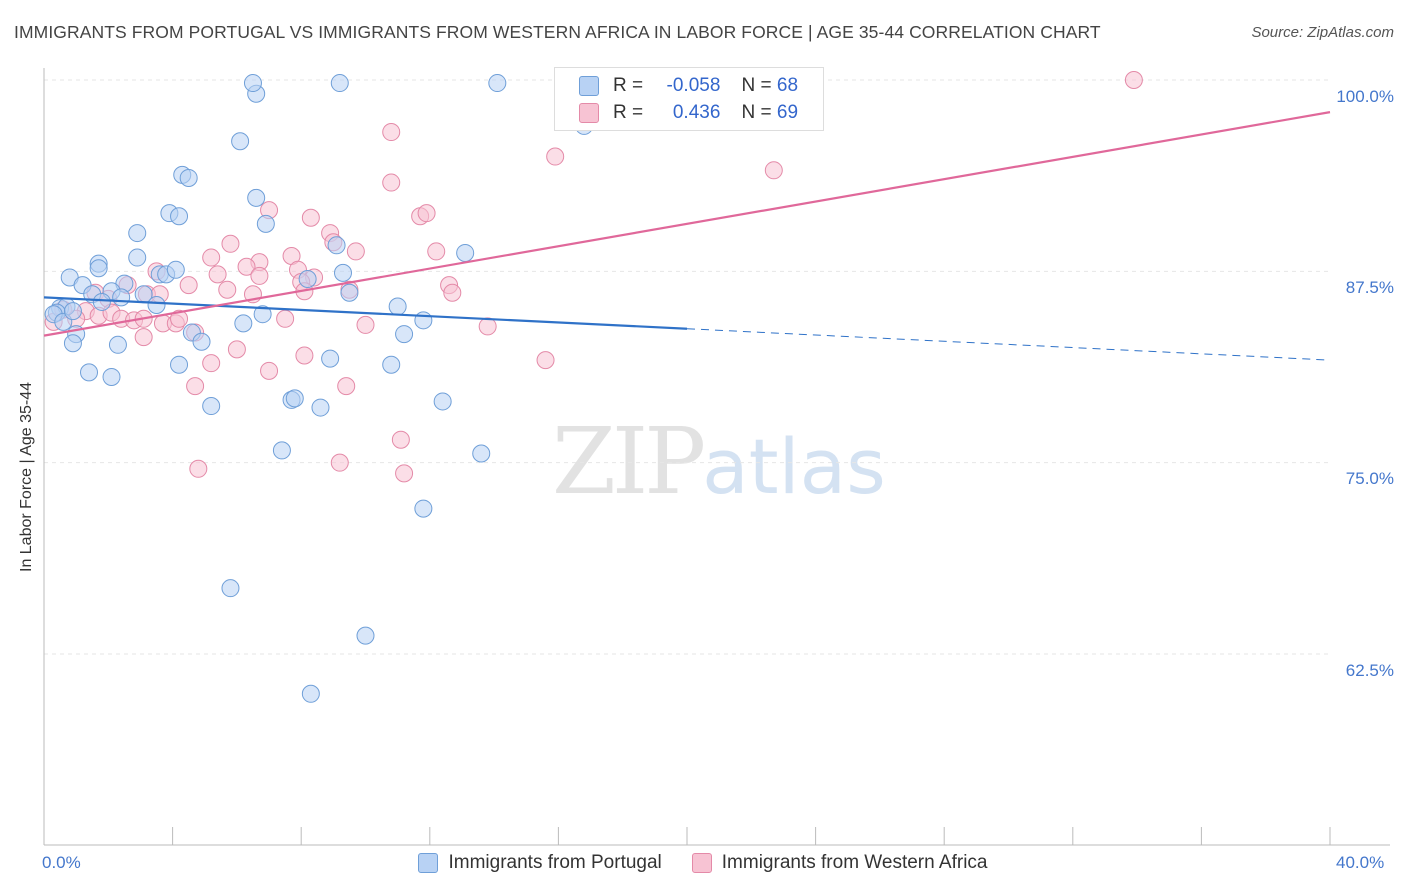  Describe the element at coordinates (794, 466) in the screenshot. I see `watermark-atlas: atlas` at that location.